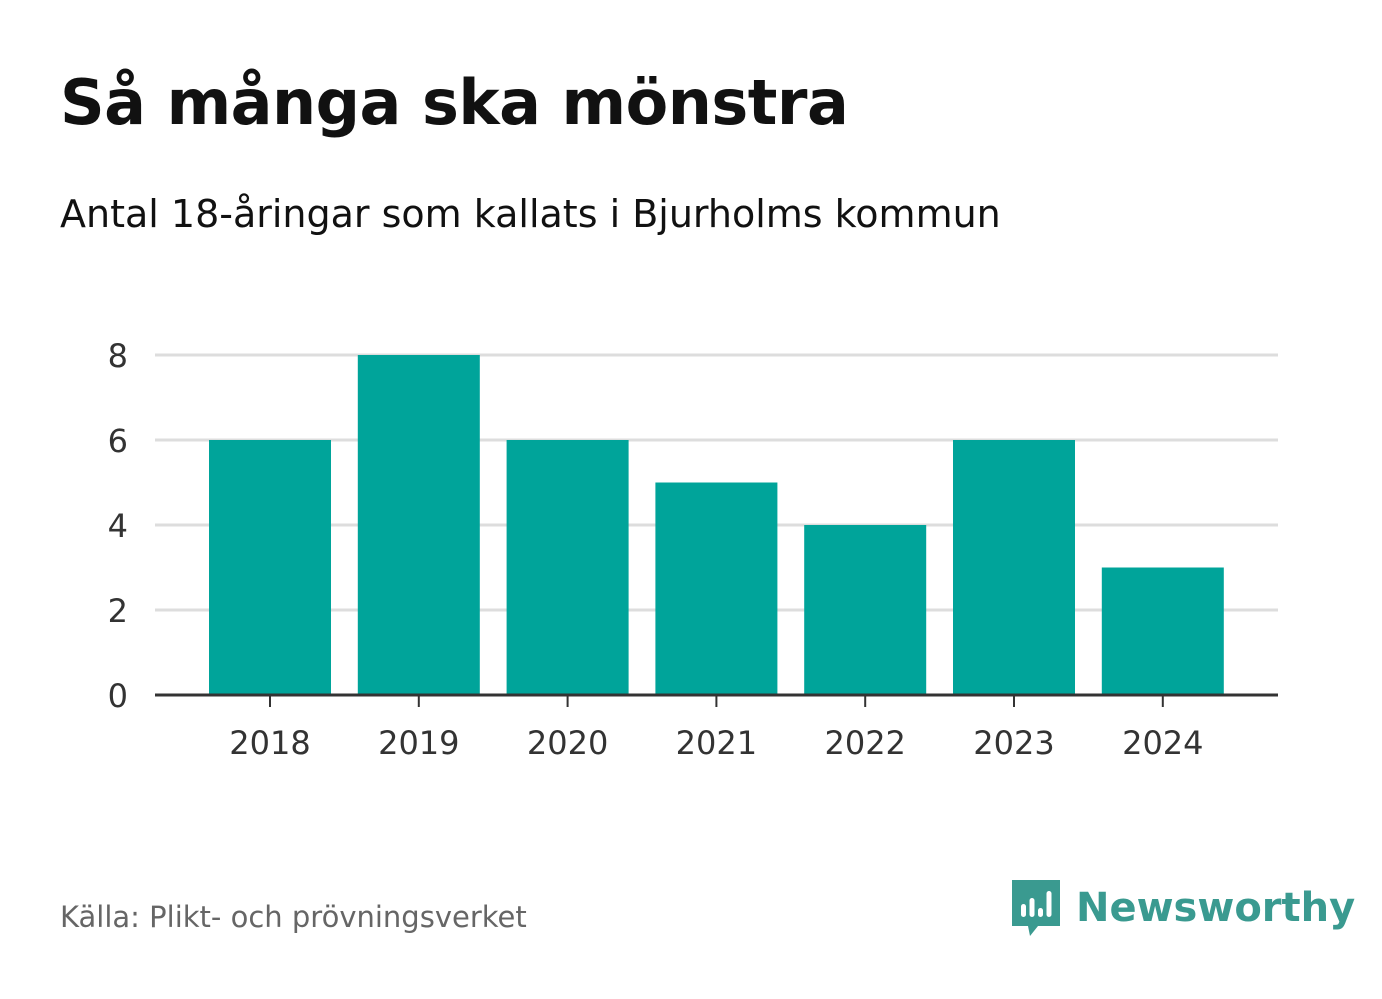 The width and height of the screenshot is (1382, 999). I want to click on x-tick-label: 2020, so click(567, 743).